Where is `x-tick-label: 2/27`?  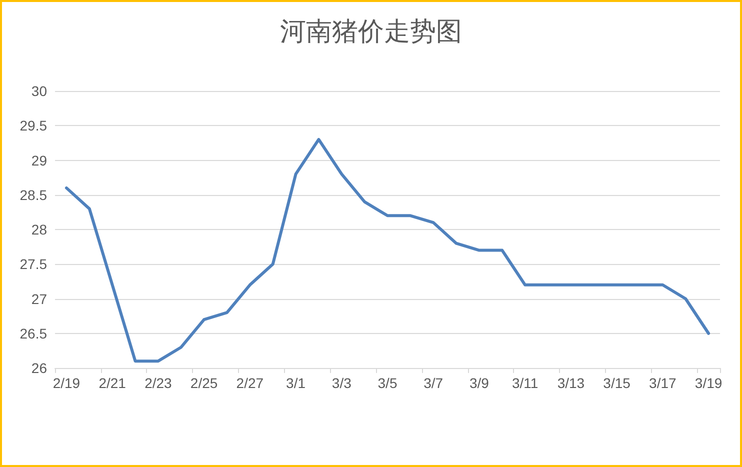
x-tick-label: 2/27 is located at coordinates (250, 383).